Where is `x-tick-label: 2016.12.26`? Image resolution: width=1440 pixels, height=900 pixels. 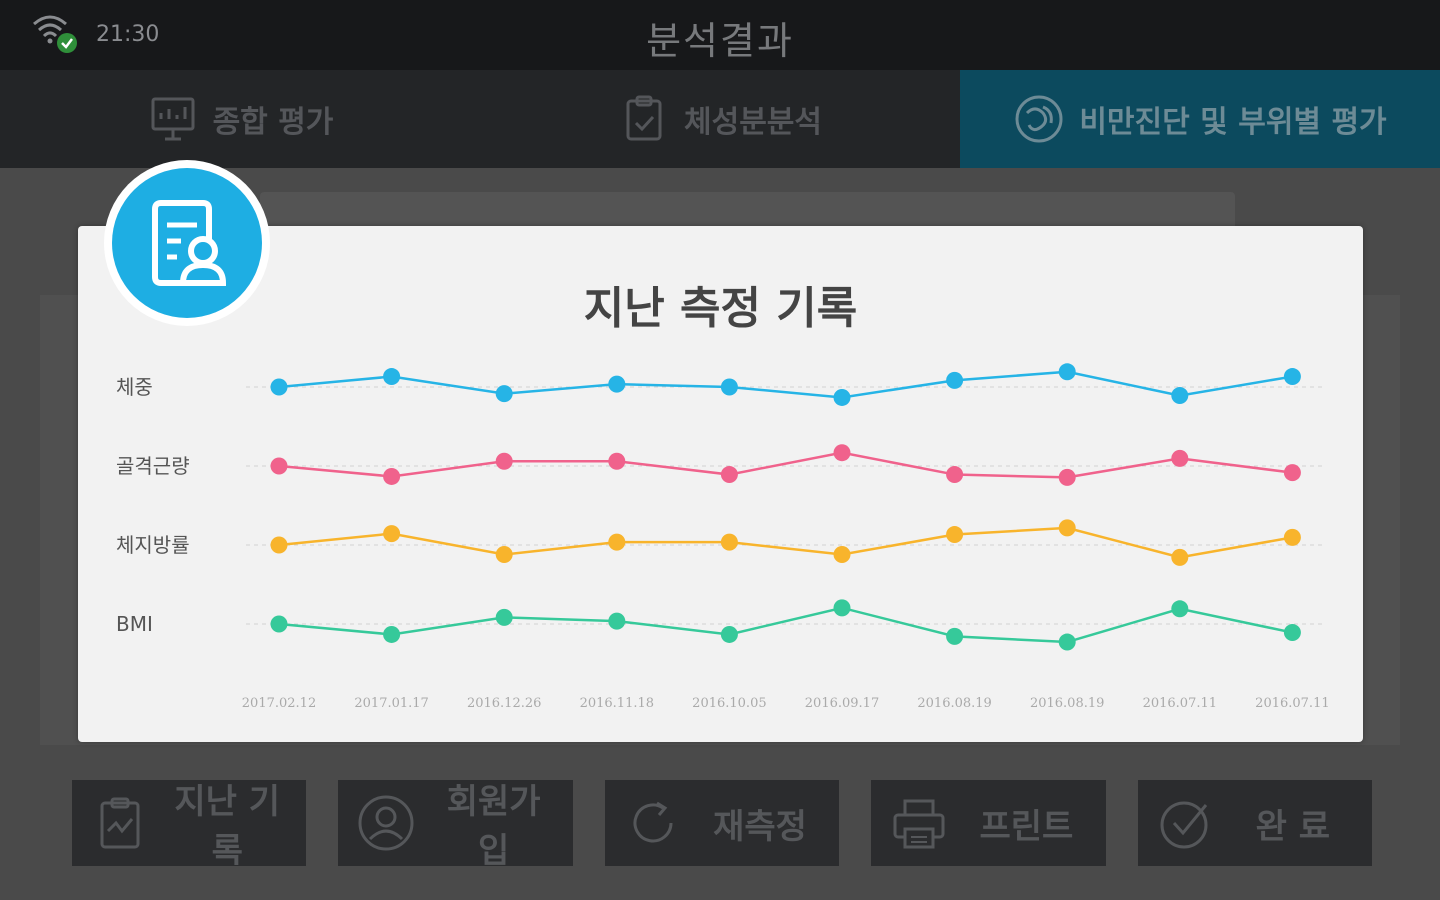 x-tick-label: 2016.12.26 is located at coordinates (504, 703).